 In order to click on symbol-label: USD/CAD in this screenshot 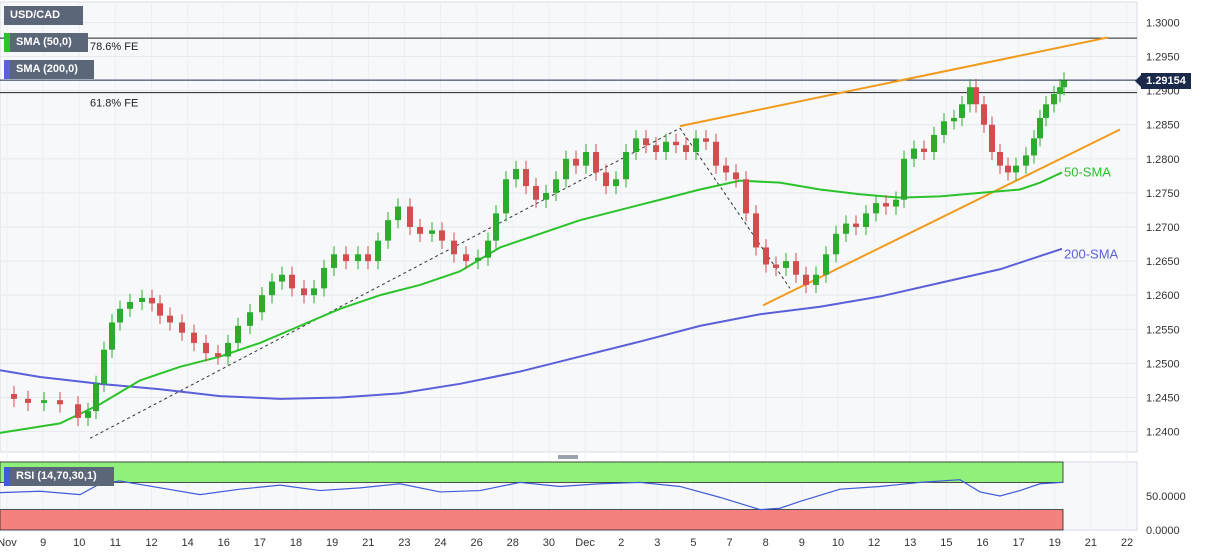, I will do `click(43, 15)`.